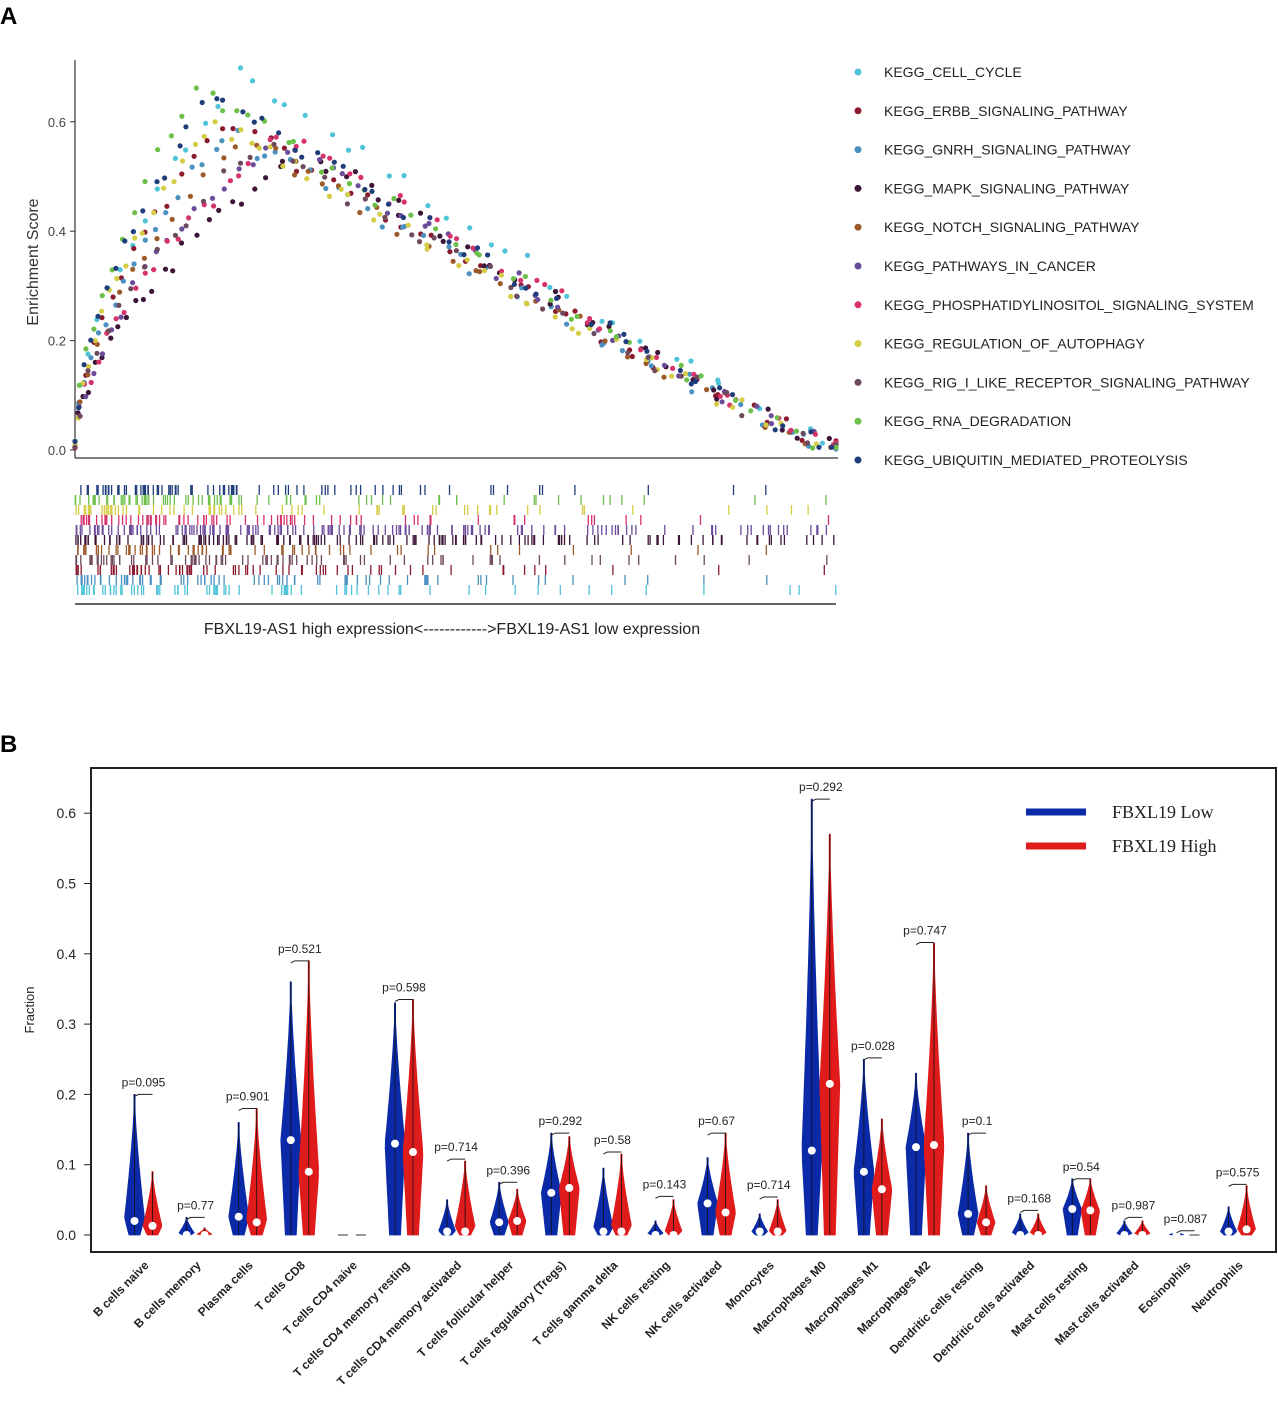 The height and width of the screenshot is (1413, 1278). Describe the element at coordinates (300, 949) in the screenshot. I see `pvalue-label: p=0.521` at that location.